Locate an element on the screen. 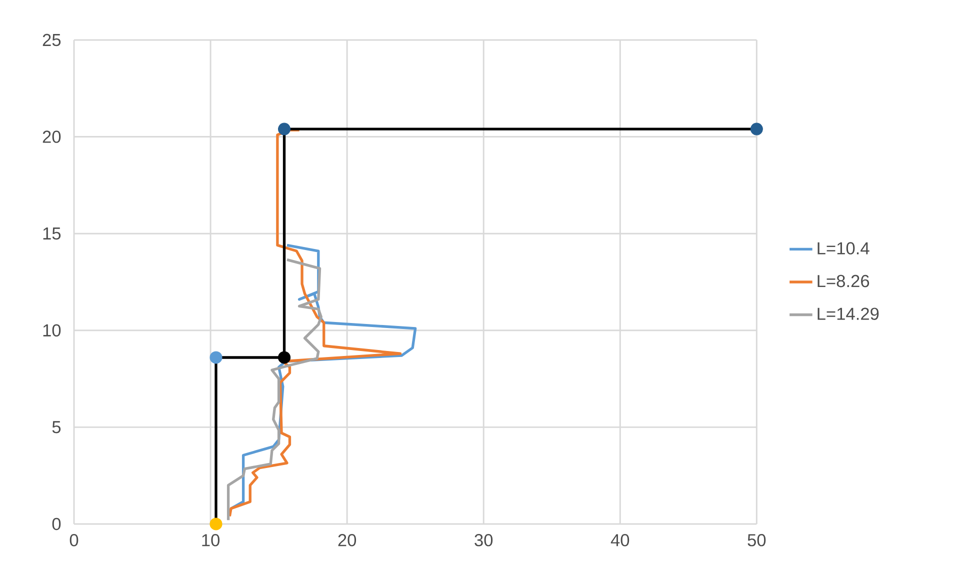 The image size is (958, 581). y-tick-label: 0 is located at coordinates (56, 524).